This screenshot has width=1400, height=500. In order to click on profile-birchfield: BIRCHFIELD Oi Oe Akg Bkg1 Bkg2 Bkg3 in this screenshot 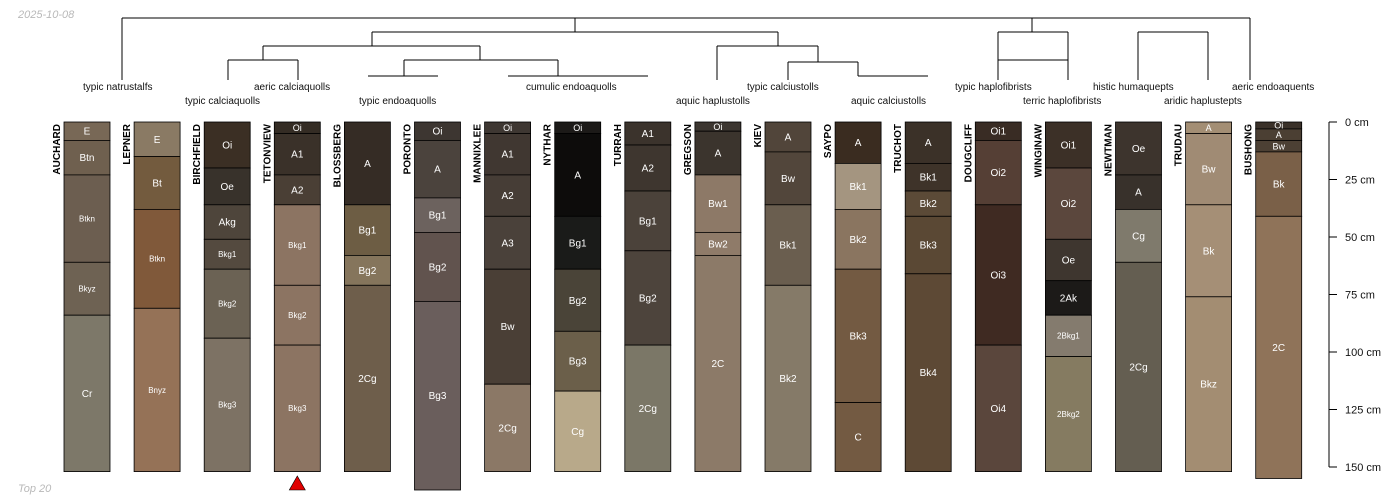, I will do `click(221, 297)`.